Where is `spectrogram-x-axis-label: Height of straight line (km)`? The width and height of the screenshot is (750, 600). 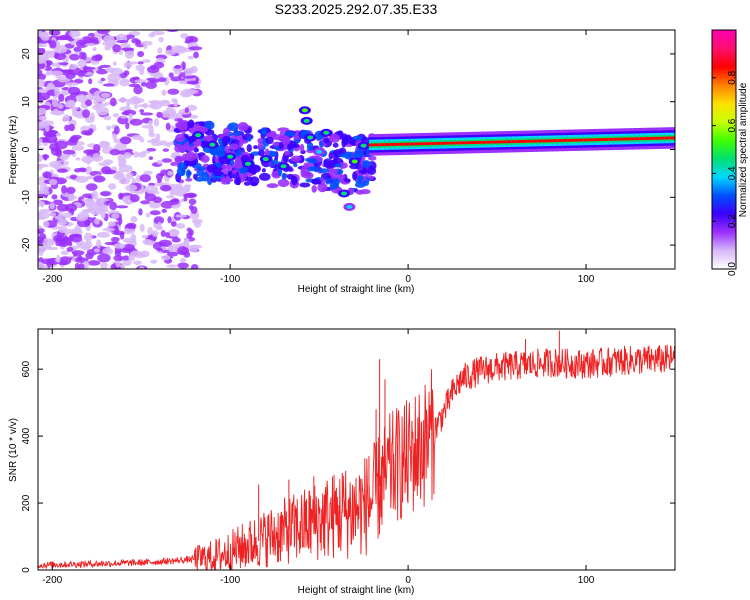 spectrogram-x-axis-label: Height of straight line (km) is located at coordinates (356, 289).